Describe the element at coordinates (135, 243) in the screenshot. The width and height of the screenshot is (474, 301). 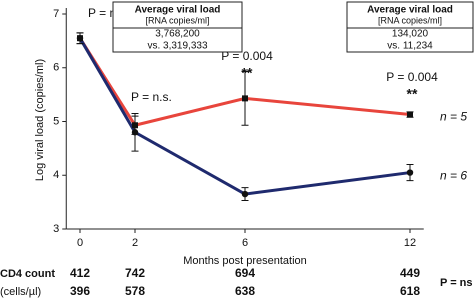
I see `x-tick-label: 2` at that location.